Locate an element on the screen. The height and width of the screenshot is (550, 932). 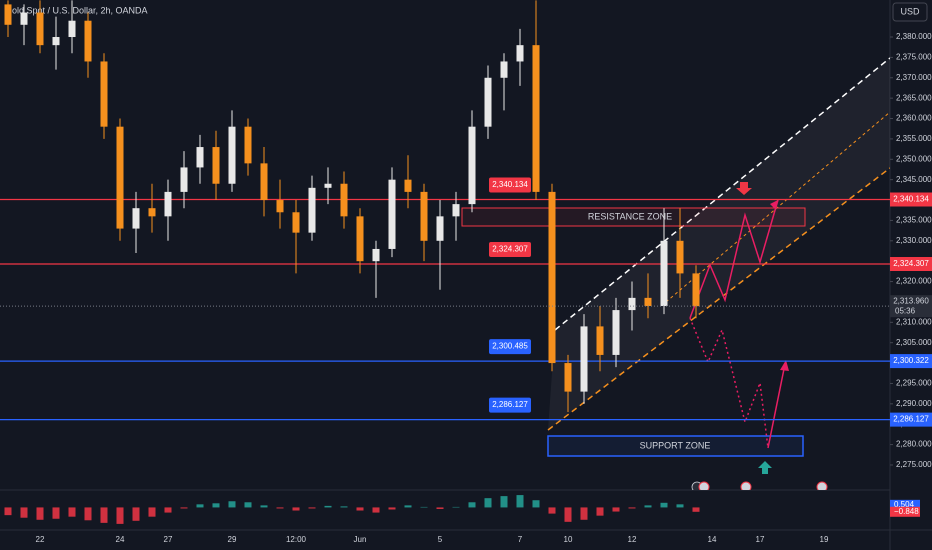
current-price-label: 2,313.960 is located at coordinates (911, 300).